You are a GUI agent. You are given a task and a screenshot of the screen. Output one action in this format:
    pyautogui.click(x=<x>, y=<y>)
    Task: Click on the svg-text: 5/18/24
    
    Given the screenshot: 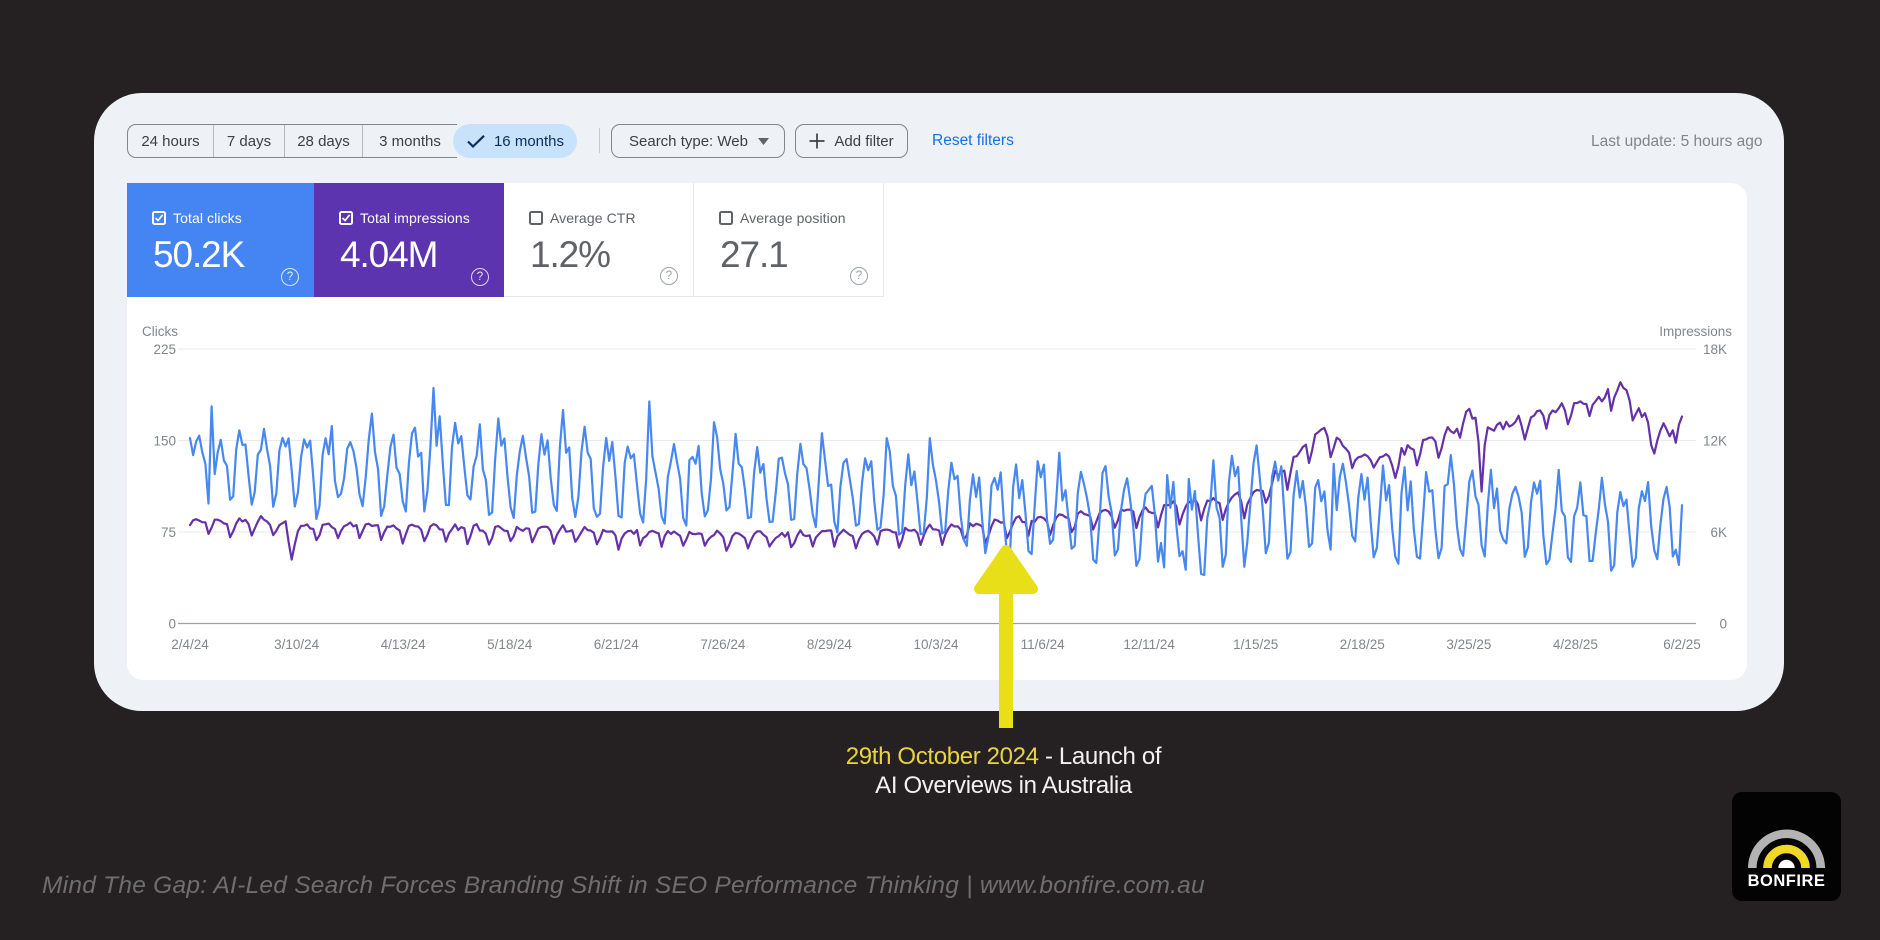 What is the action you would take?
    pyautogui.click(x=510, y=644)
    